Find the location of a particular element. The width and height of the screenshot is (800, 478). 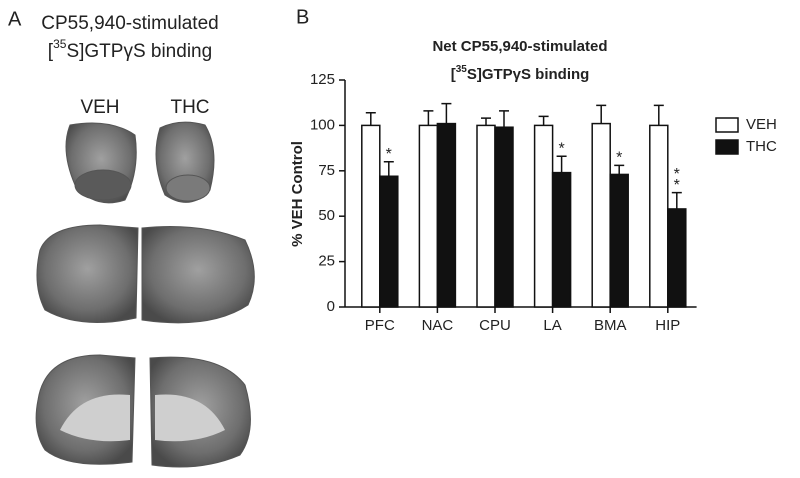

x-tick-label: PFC is located at coordinates (380, 325).